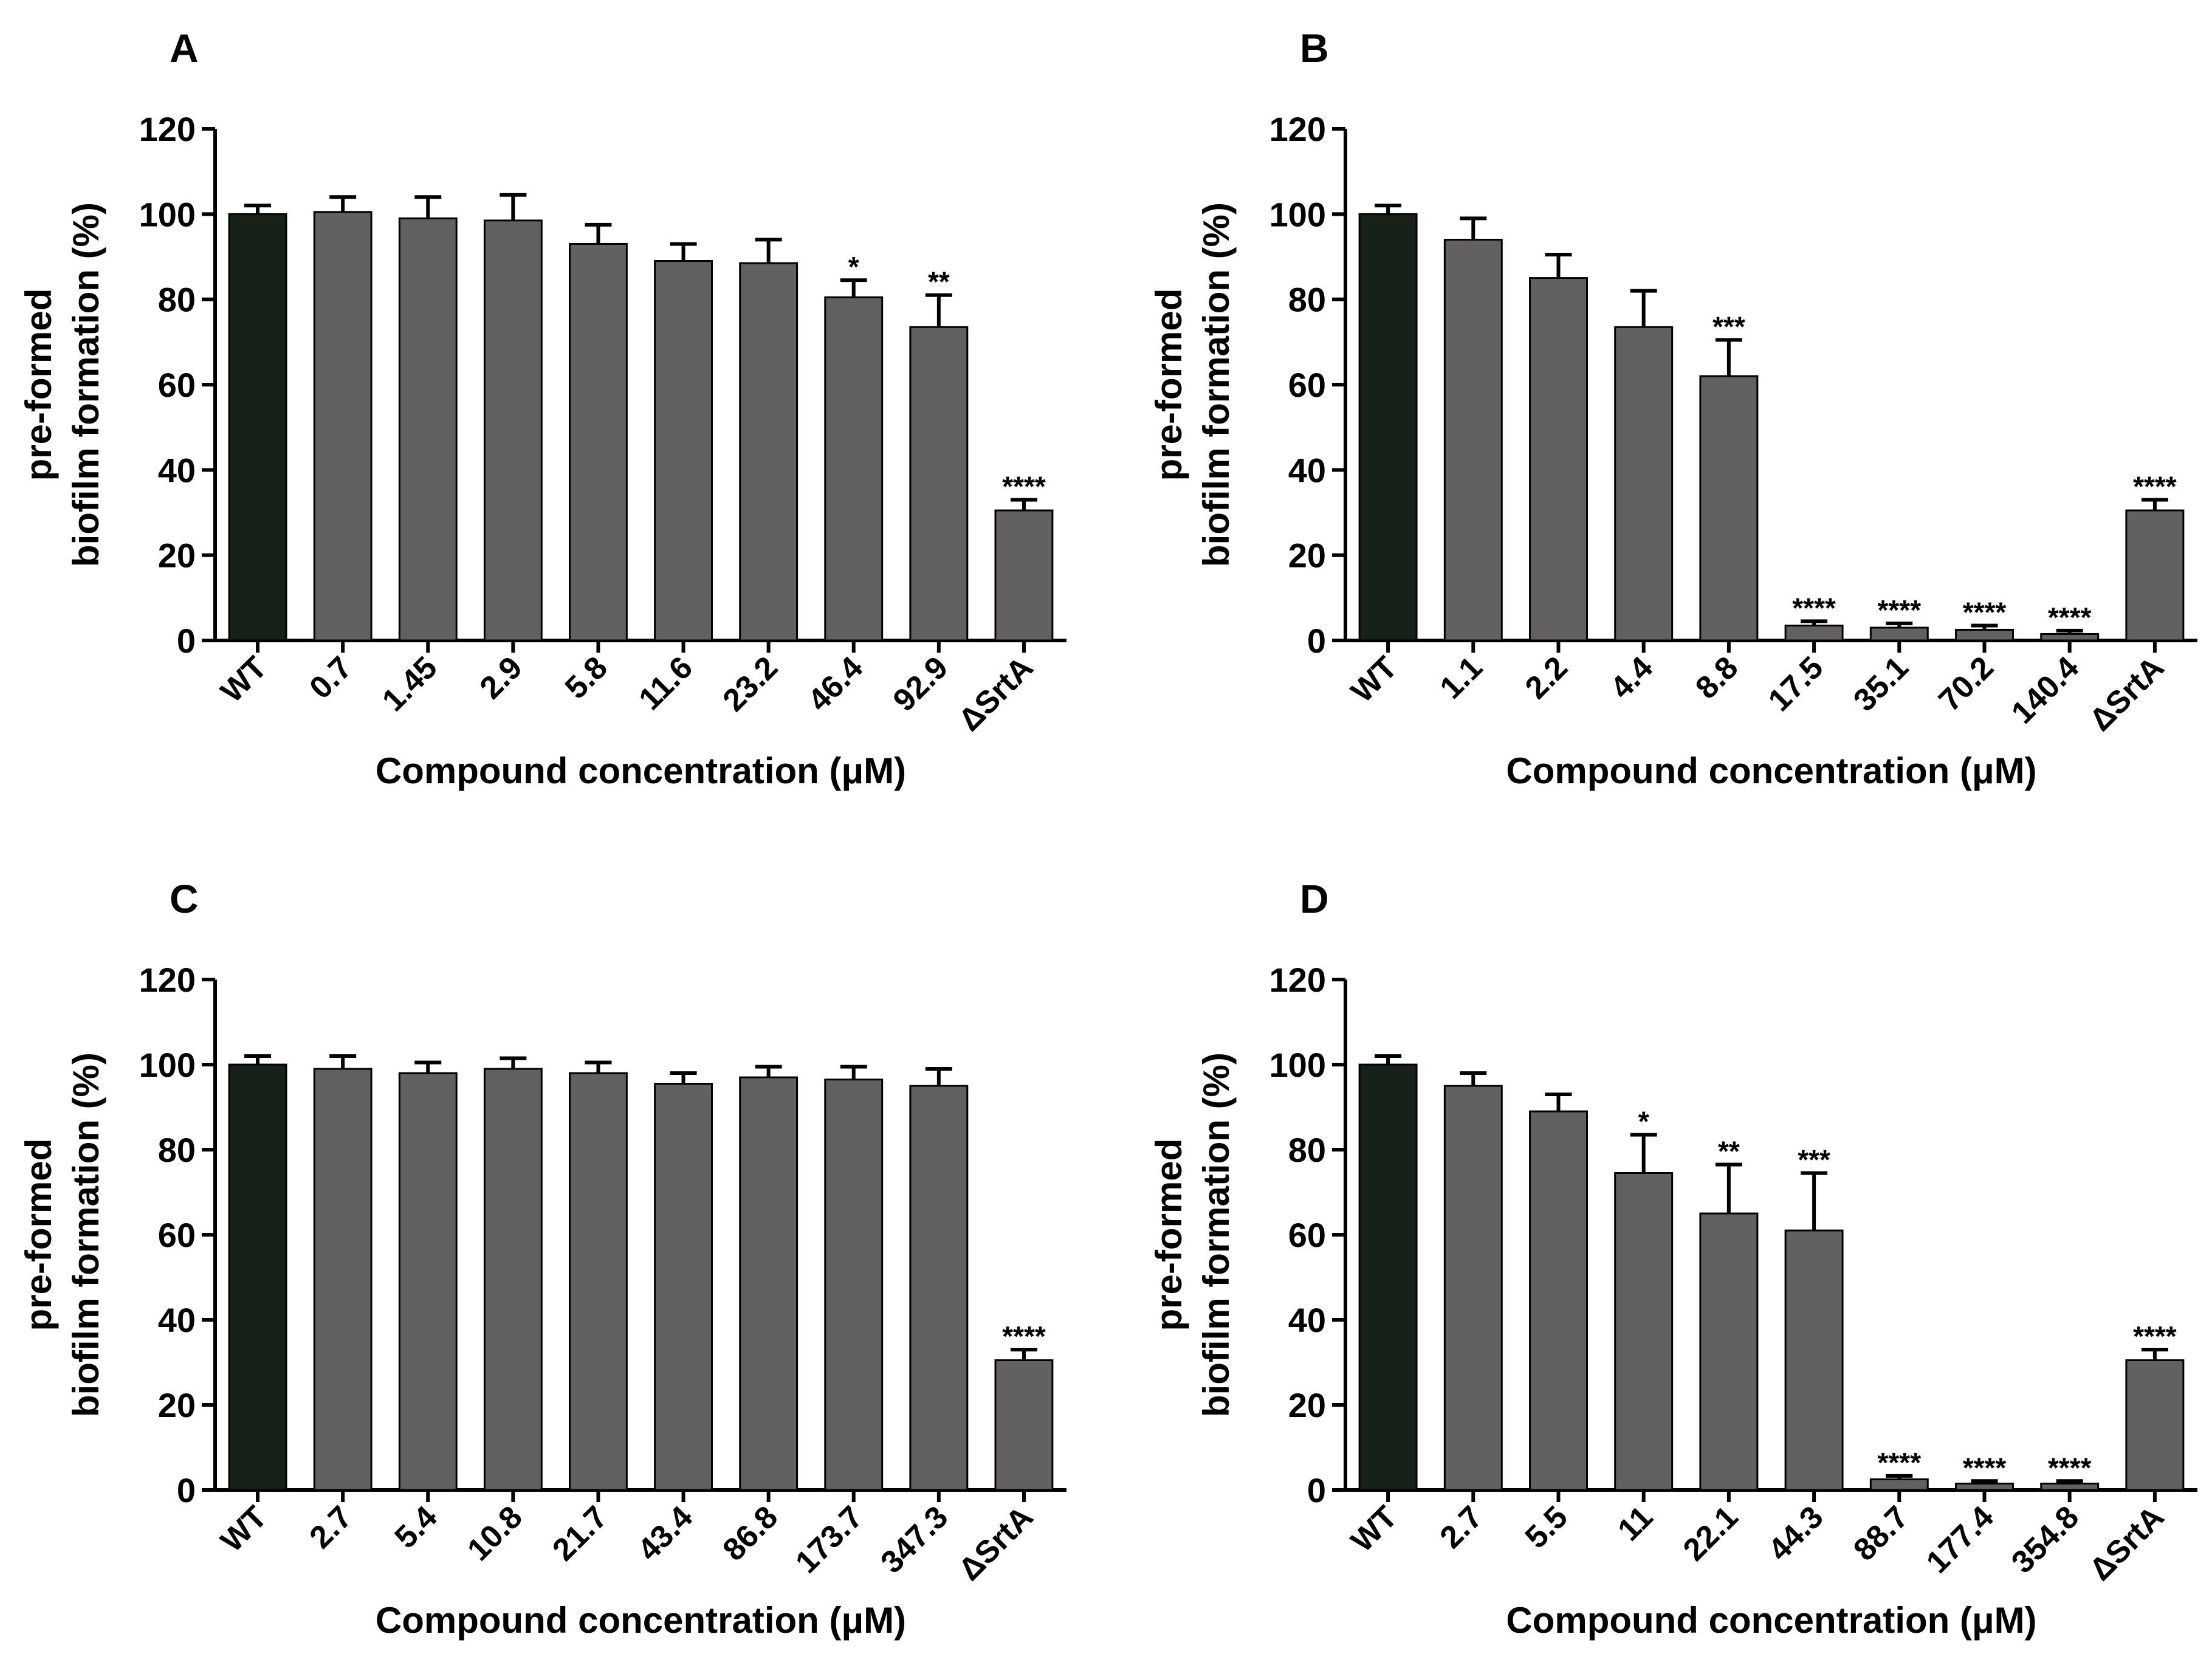 The width and height of the screenshot is (2212, 1668). What do you see at coordinates (1314, 898) in the screenshot?
I see `panel-letter: D` at bounding box center [1314, 898].